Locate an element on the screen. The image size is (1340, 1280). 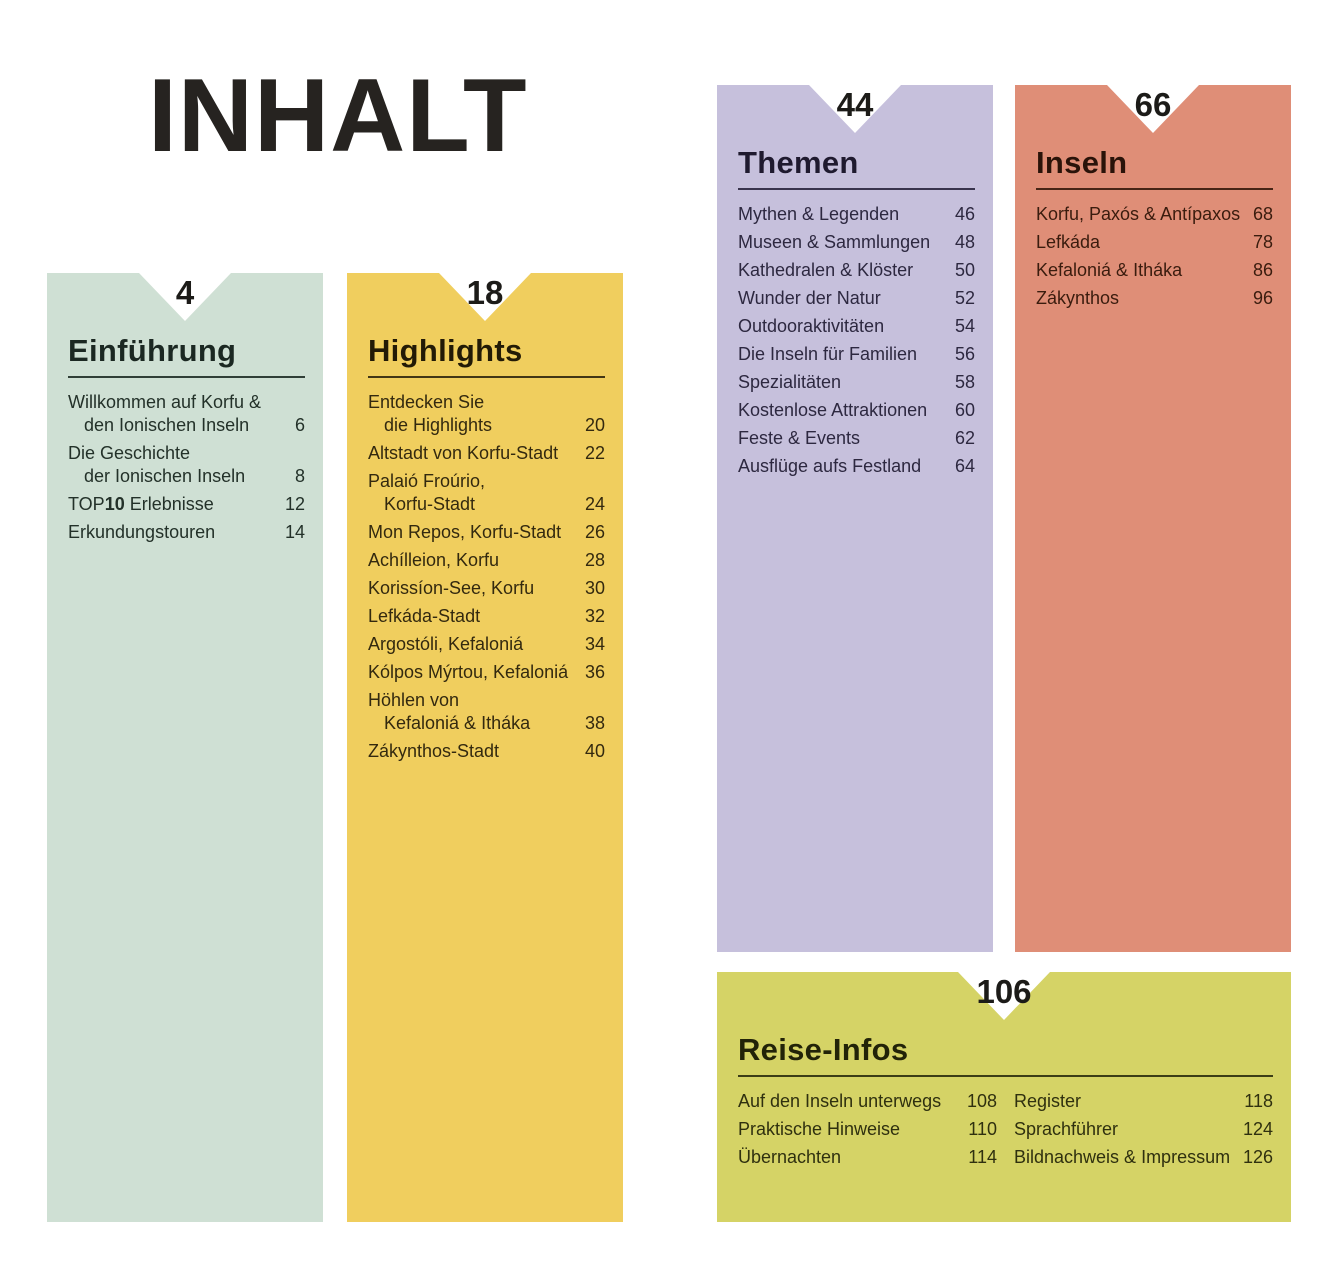
section-start-page: 4 is located at coordinates (185, 292).